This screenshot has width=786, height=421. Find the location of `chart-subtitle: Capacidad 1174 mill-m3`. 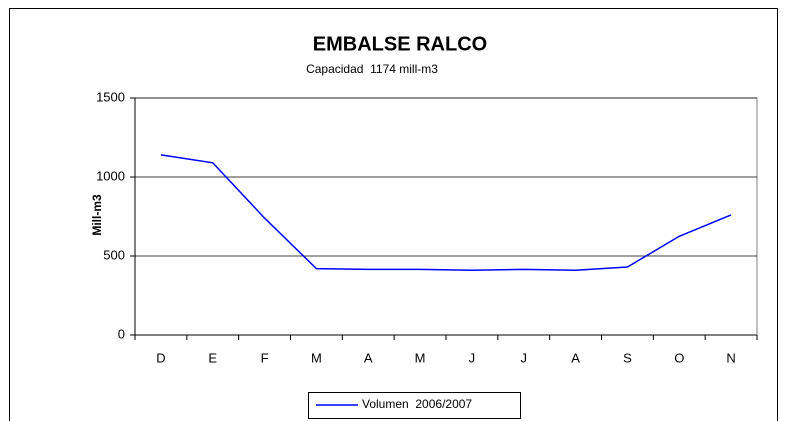

chart-subtitle: Capacidad 1174 mill-m3 is located at coordinates (372, 69).